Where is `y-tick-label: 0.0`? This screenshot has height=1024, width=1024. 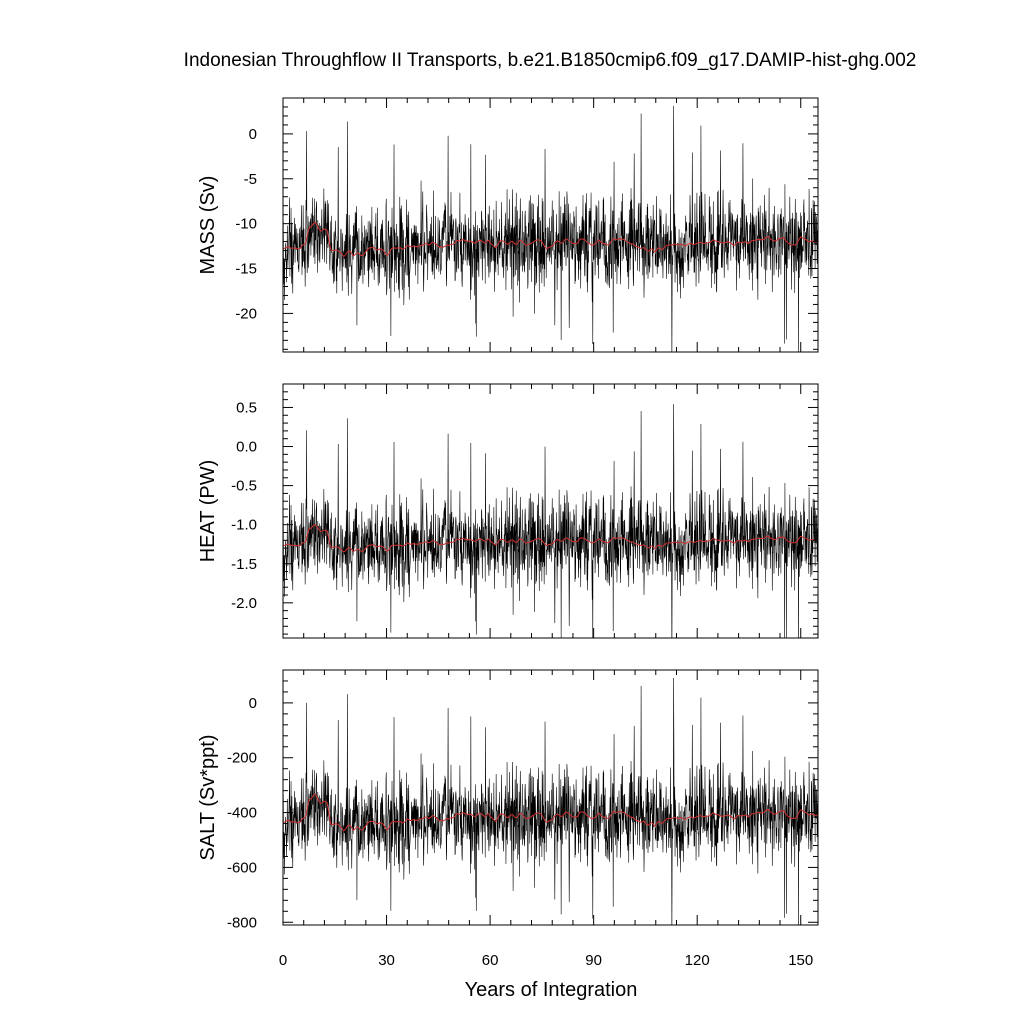
y-tick-label: 0.0 is located at coordinates (246, 447).